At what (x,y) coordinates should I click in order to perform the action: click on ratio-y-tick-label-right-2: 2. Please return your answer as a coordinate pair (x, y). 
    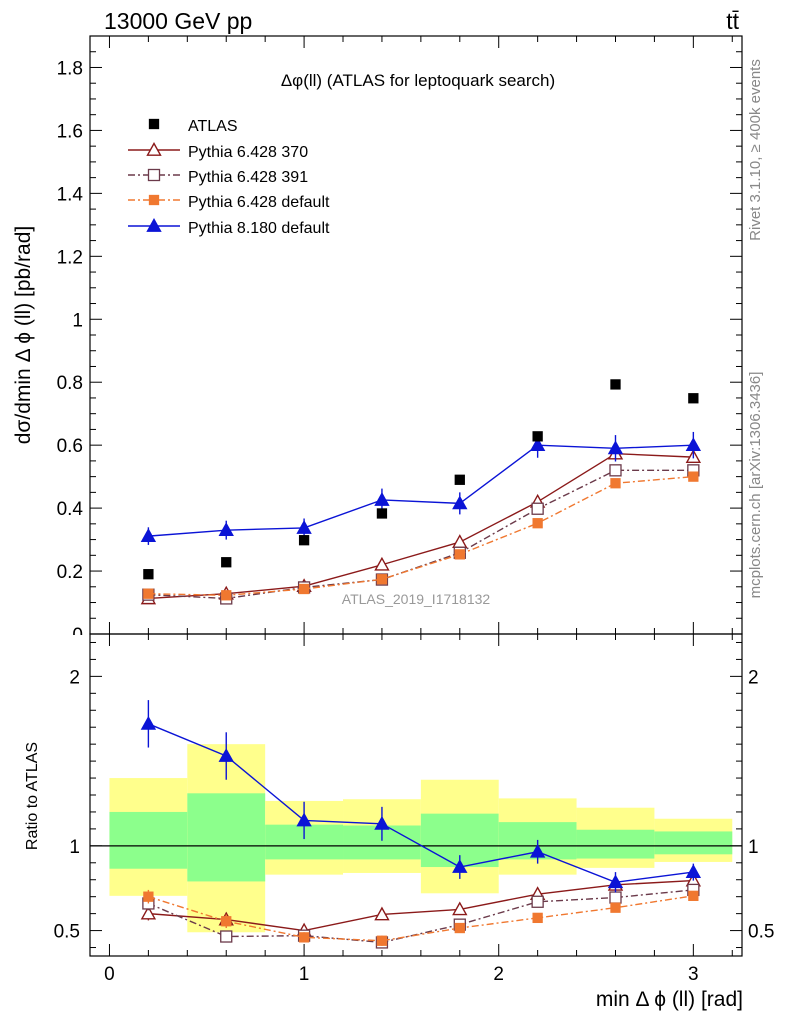
    Looking at the image, I should click on (753, 677).